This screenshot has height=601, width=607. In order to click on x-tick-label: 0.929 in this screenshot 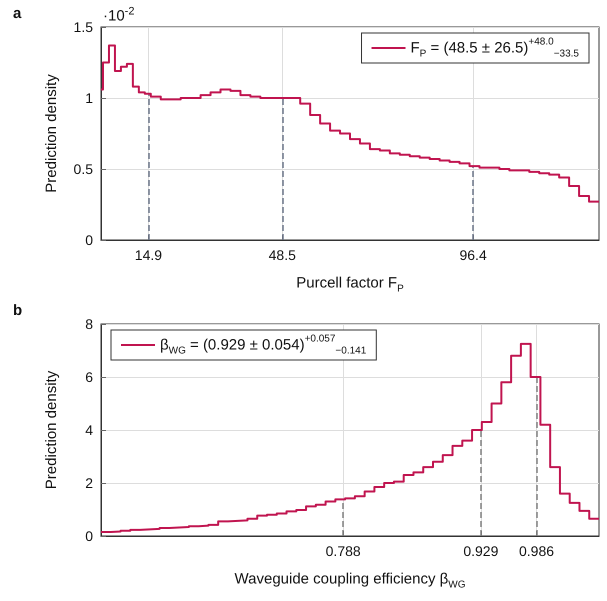, I will do `click(481, 551)`.